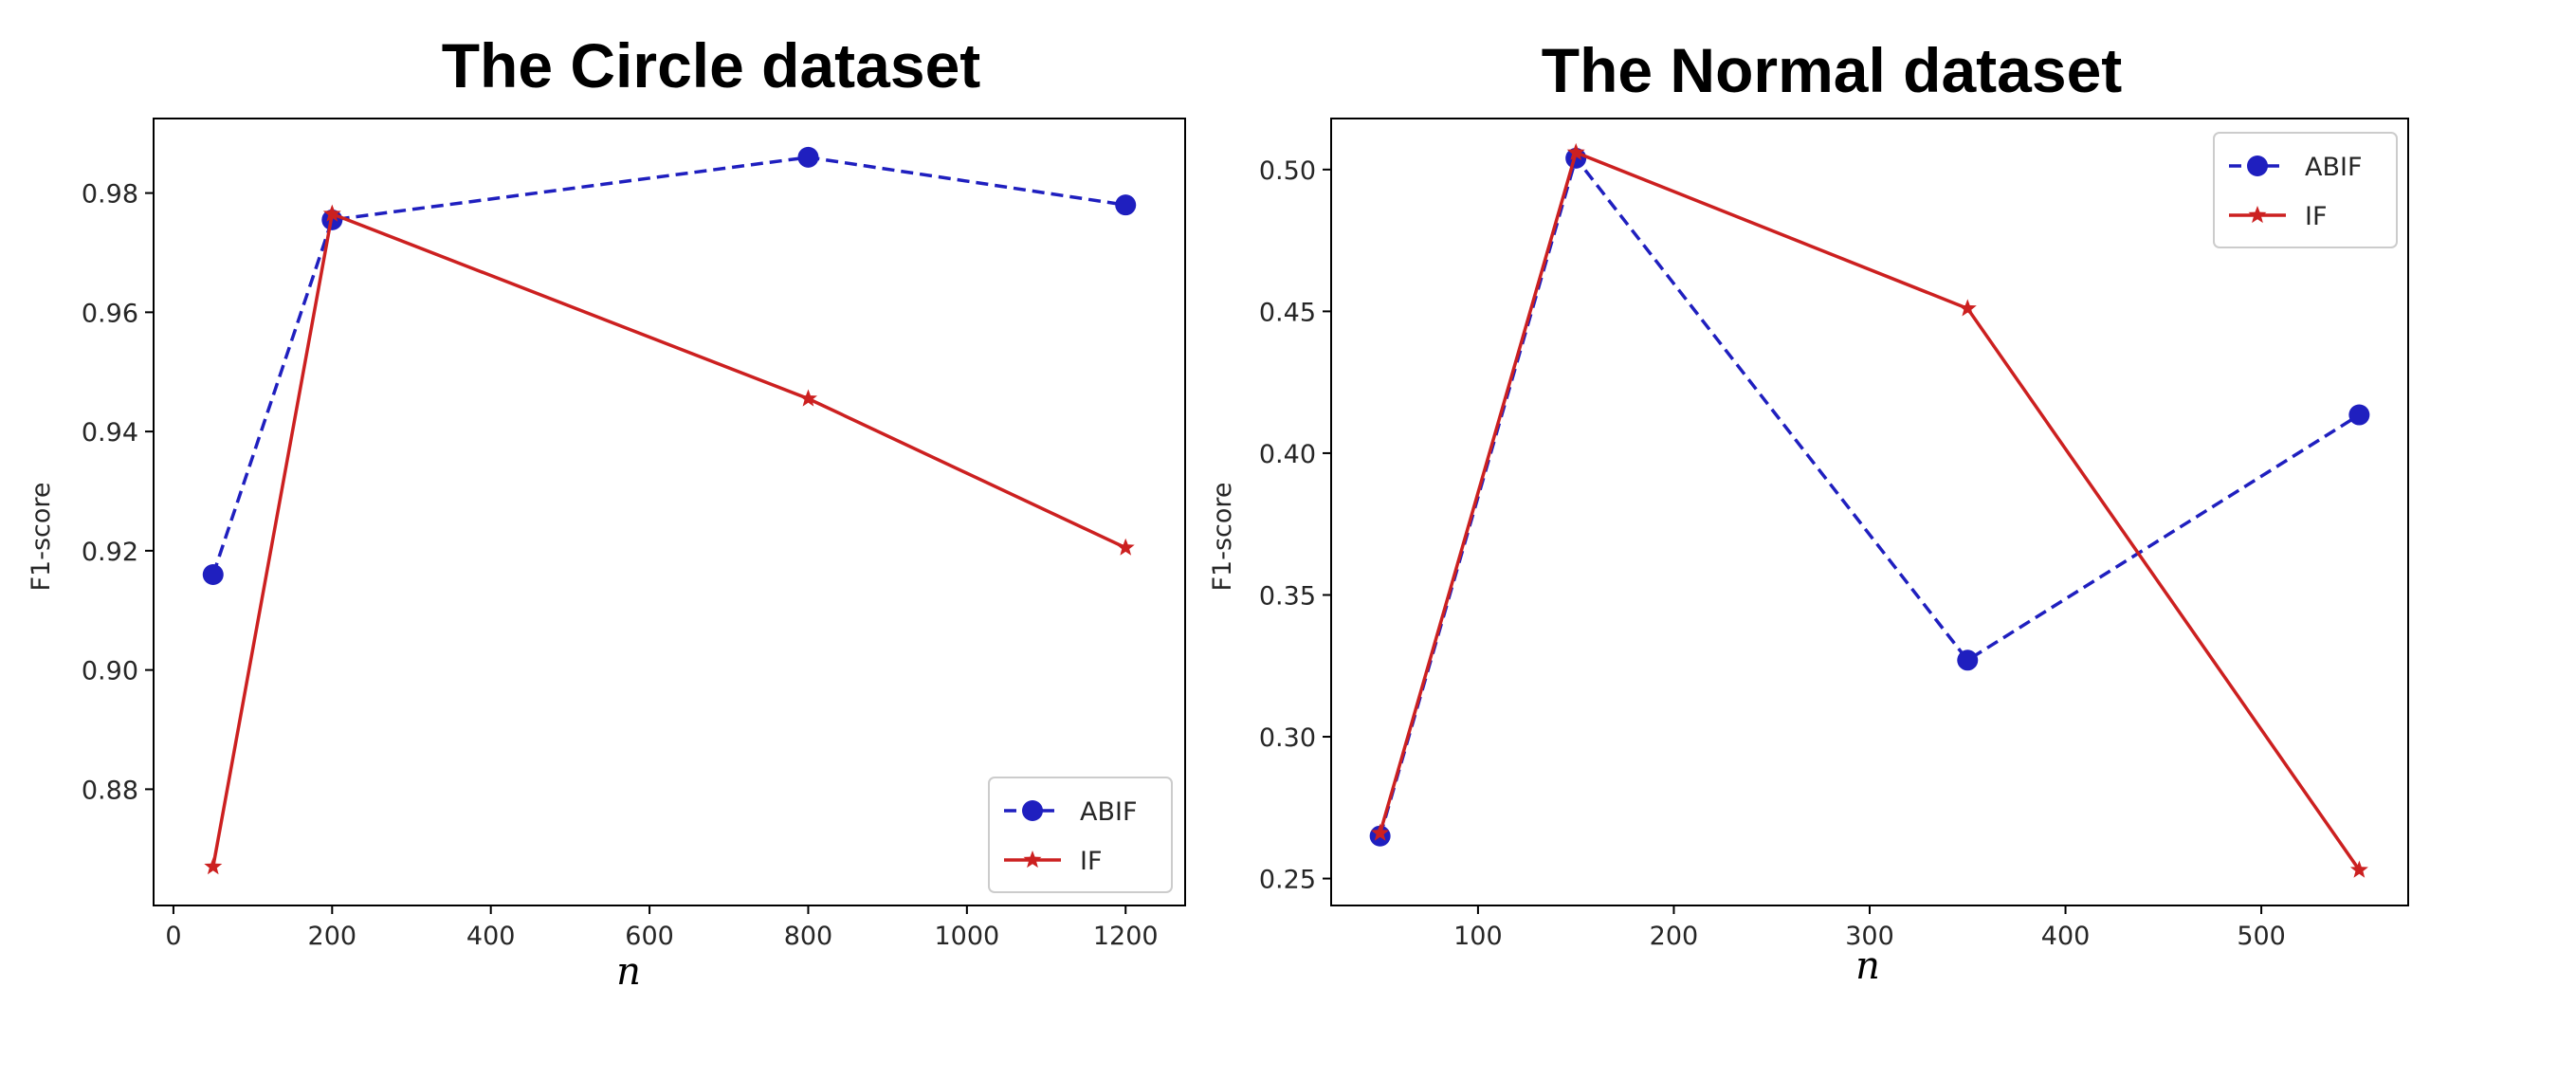 The image size is (2576, 1079). Describe the element at coordinates (1832, 70) in the screenshot. I see `chart-title: The Normal dataset` at that location.